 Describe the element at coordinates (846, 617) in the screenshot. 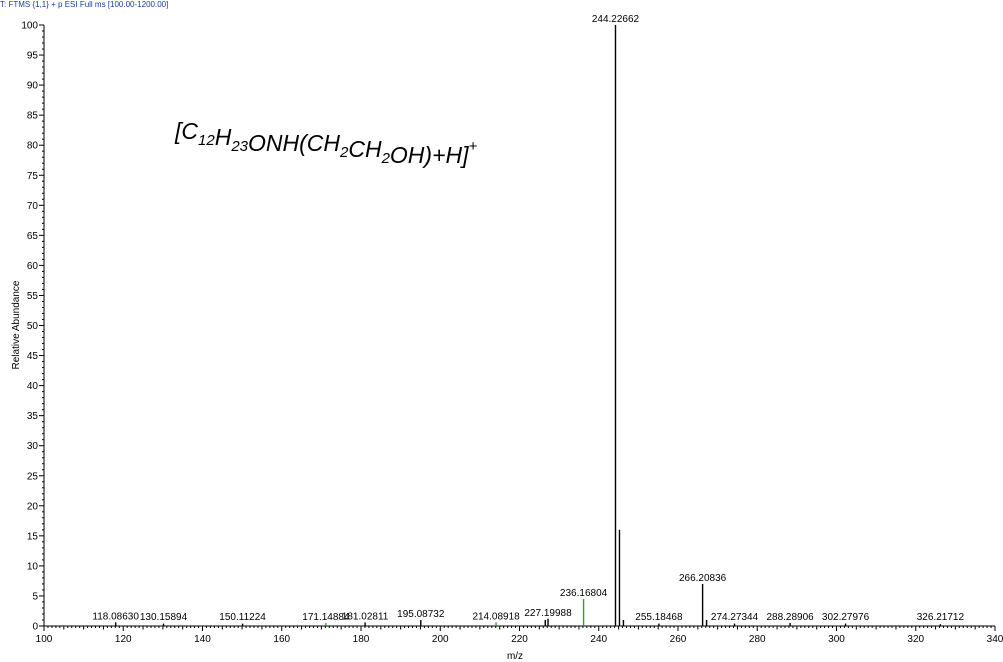

I see `peak-label: 302.27976` at that location.